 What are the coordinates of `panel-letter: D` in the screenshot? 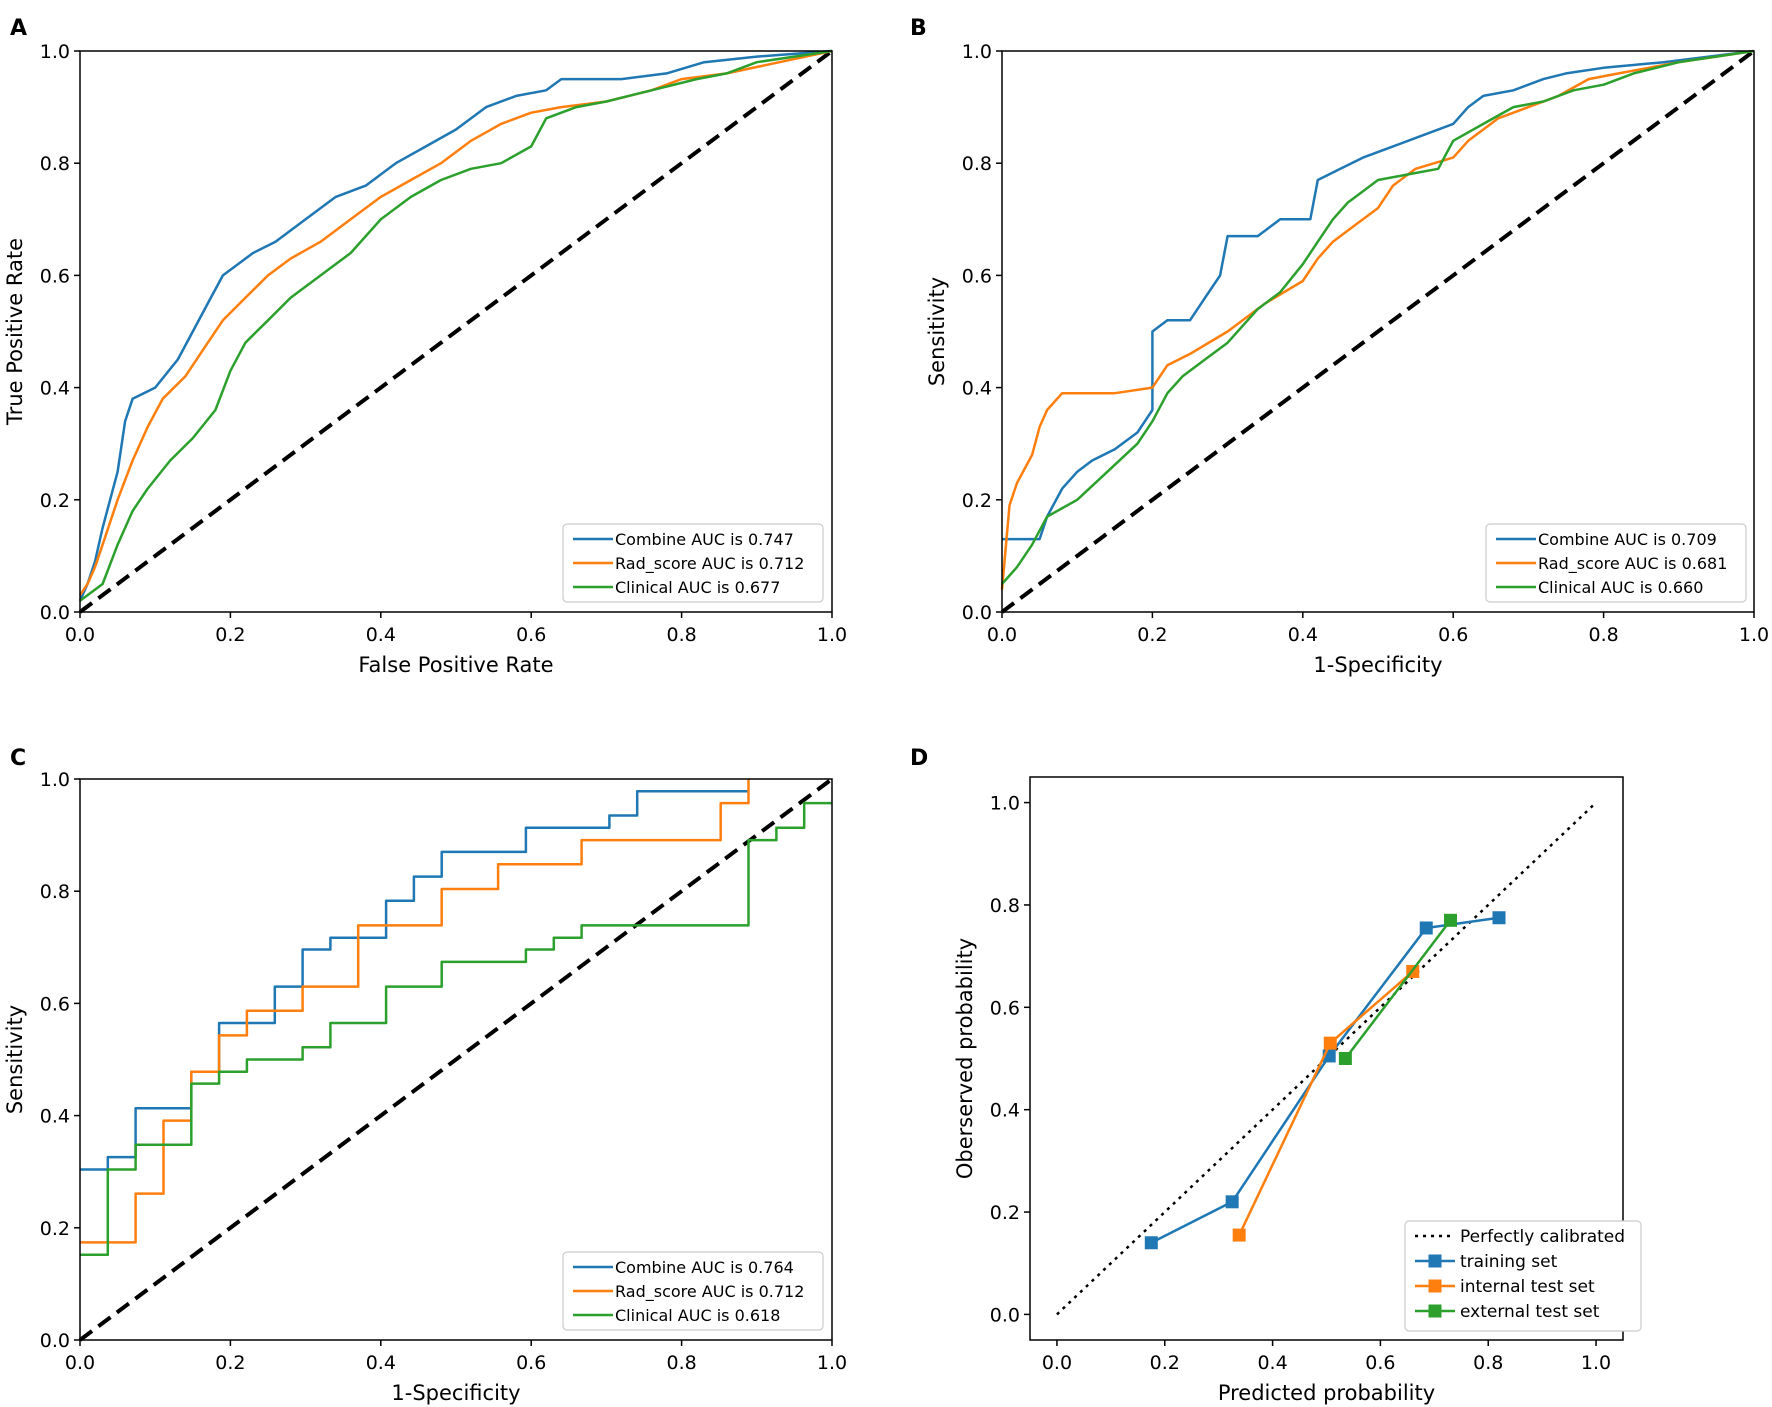 It's located at (919, 758).